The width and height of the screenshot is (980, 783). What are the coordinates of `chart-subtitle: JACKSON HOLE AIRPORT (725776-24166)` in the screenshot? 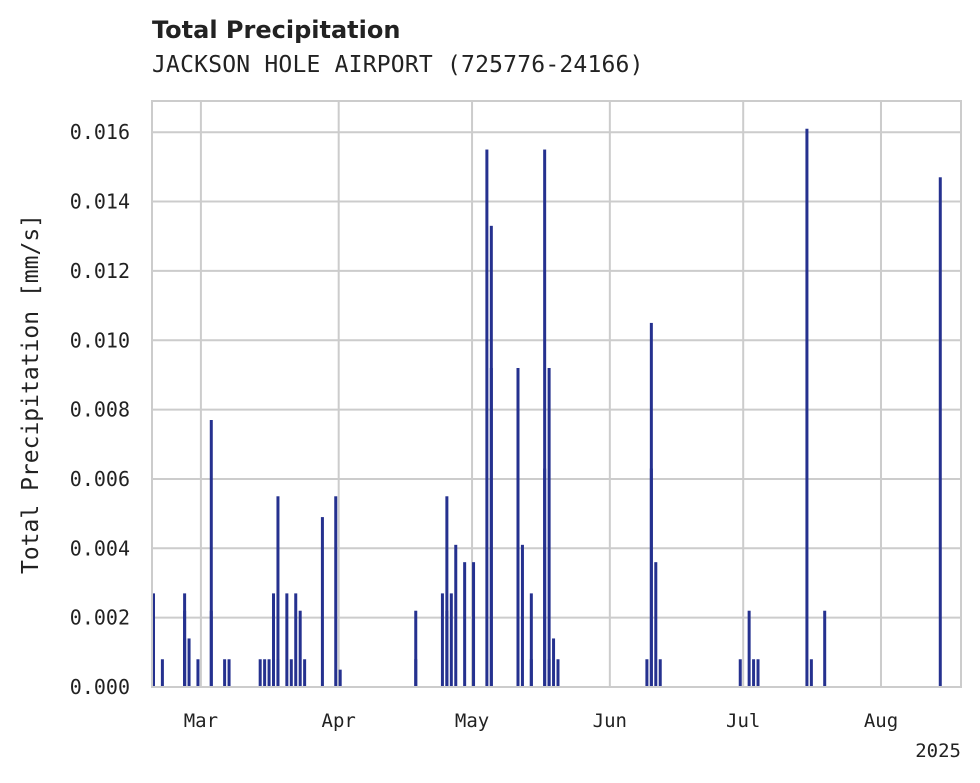 It's located at (398, 65).